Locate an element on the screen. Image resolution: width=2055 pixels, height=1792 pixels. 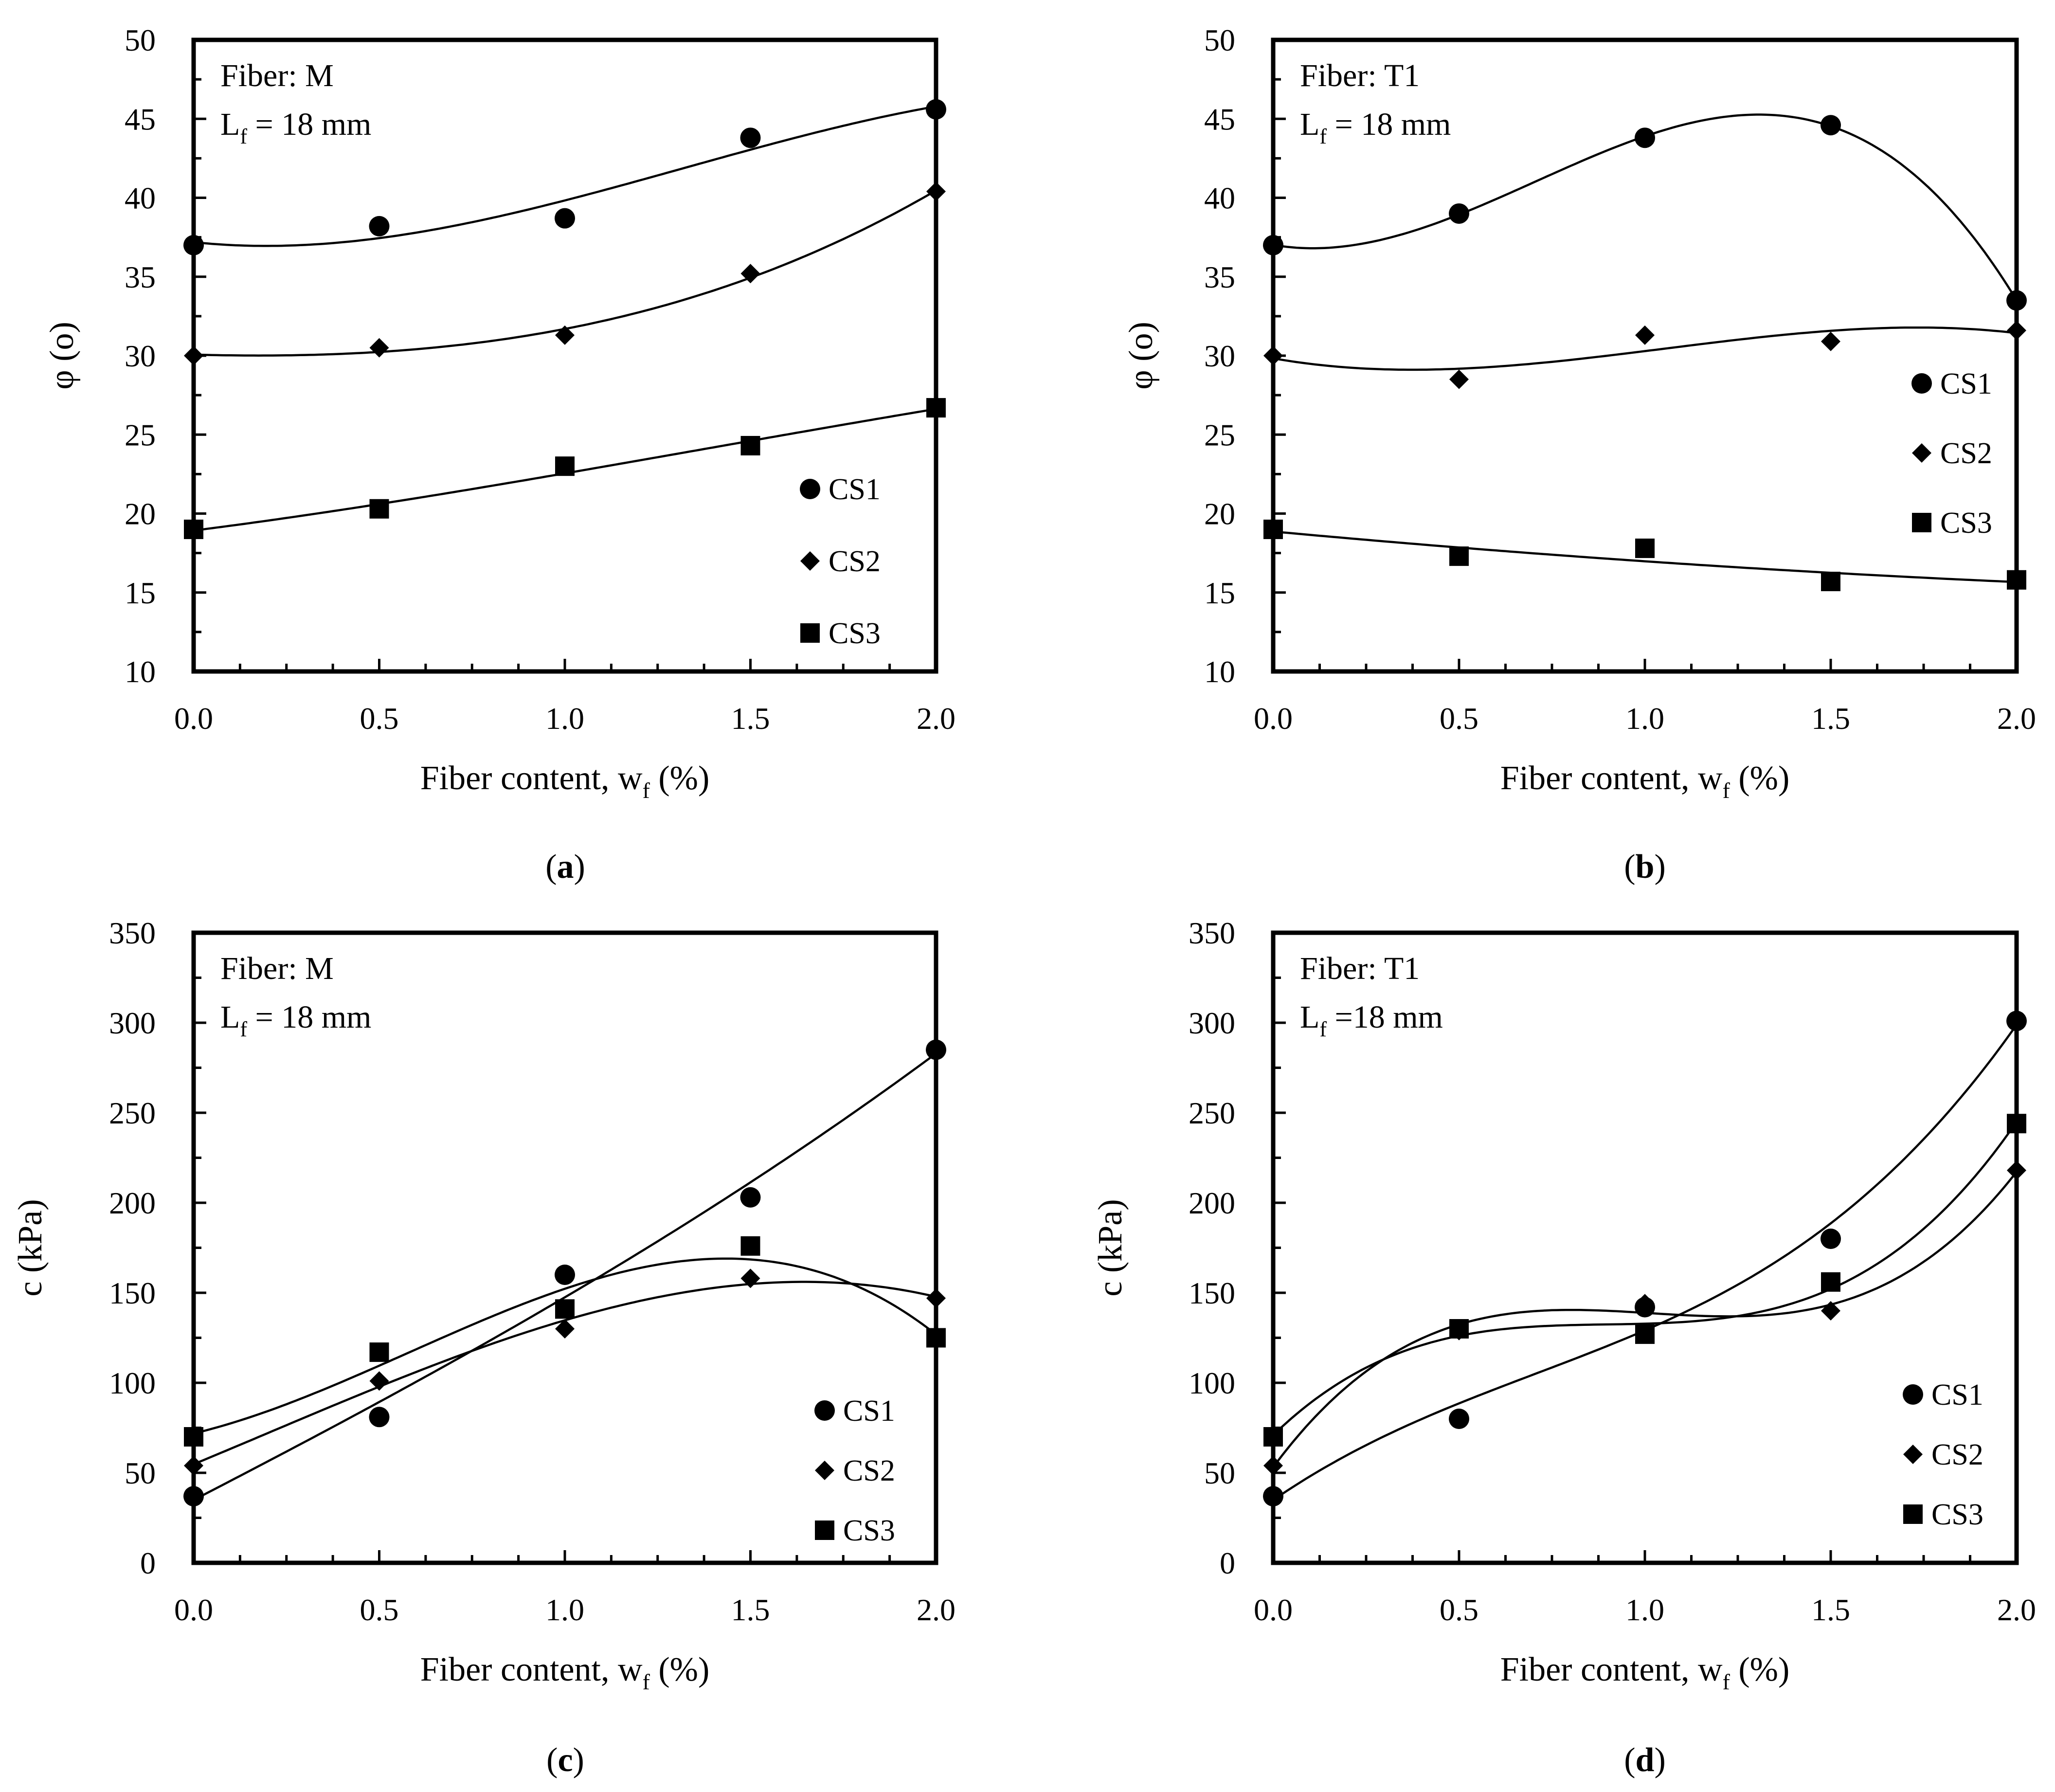
trend-line-cs2 is located at coordinates (1645, 1319).